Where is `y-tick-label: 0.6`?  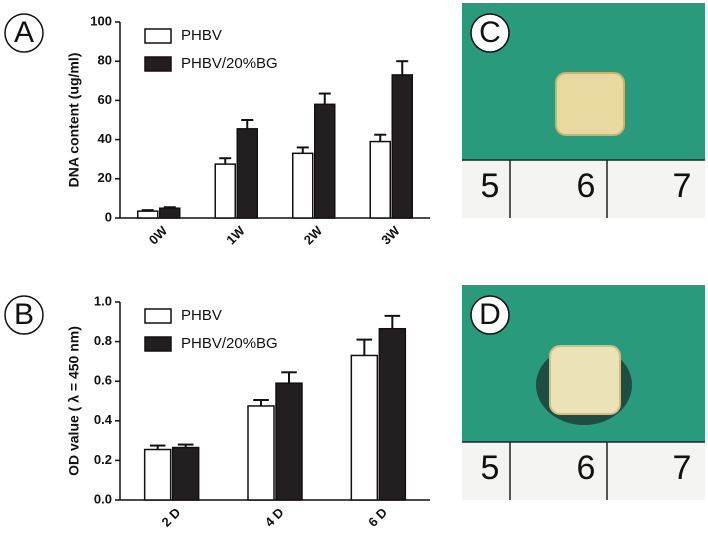 y-tick-label: 0.6 is located at coordinates (103, 380).